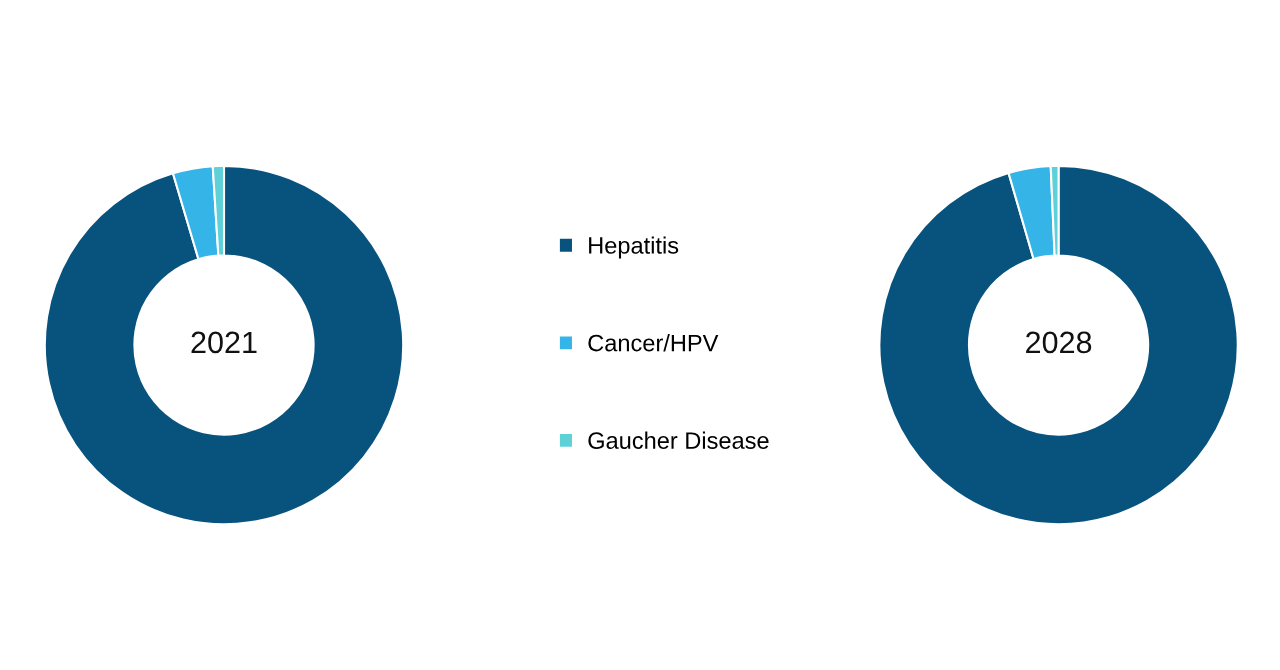  I want to click on legend-label: Hepatitis, so click(634, 247).